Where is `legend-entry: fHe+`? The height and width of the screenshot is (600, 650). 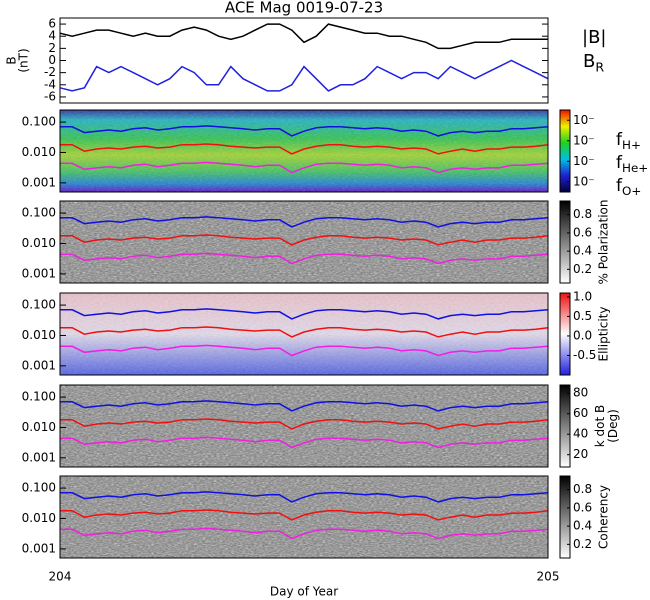 legend-entry: fHe+ is located at coordinates (632, 164).